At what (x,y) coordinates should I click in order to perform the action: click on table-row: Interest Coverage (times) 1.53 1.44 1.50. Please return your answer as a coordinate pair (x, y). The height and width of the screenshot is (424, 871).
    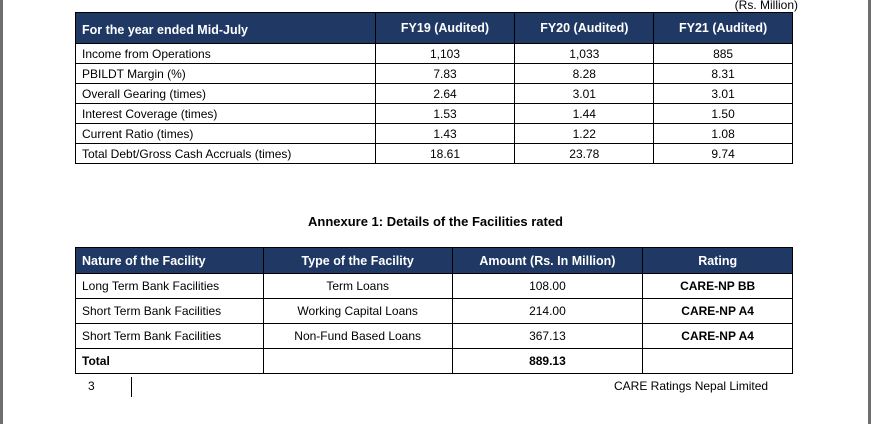
    Looking at the image, I should click on (434, 113).